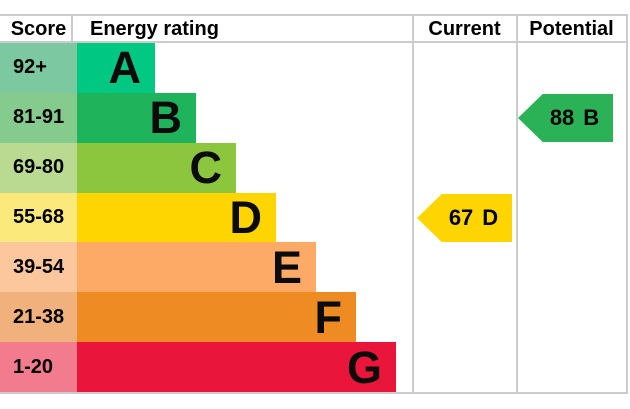 The height and width of the screenshot is (409, 630). I want to click on band-letter: C, so click(206, 168).